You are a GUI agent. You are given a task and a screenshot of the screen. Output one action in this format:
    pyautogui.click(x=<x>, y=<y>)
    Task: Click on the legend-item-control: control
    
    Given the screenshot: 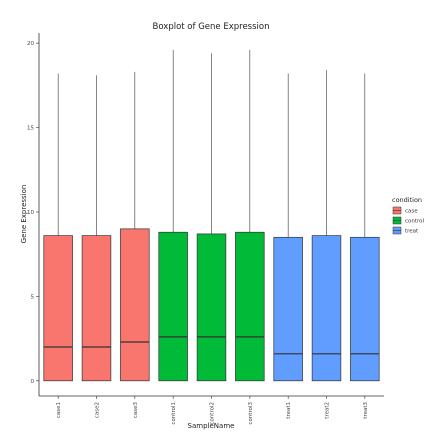 What is the action you would take?
    pyautogui.click(x=408, y=220)
    